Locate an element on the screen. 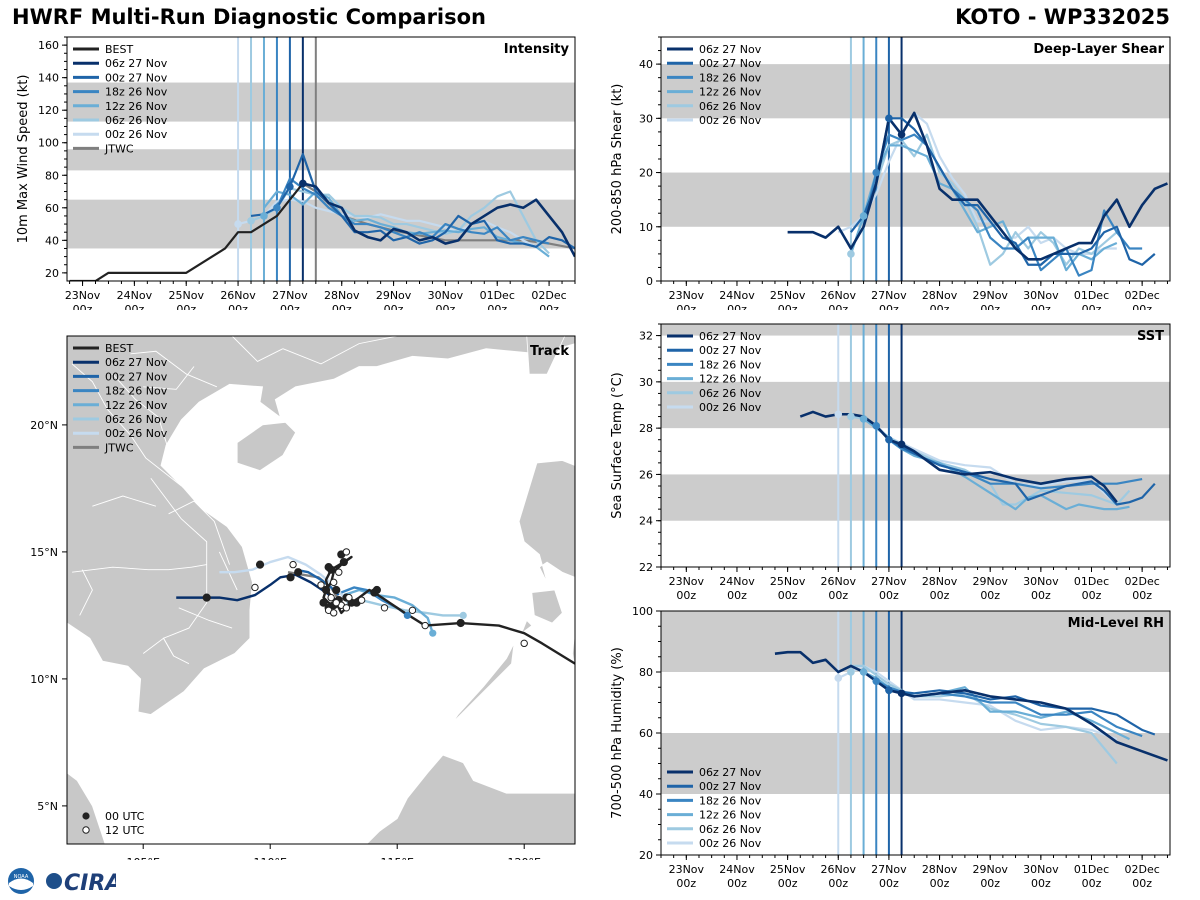  sst-xtick-label: 26Nov is located at coordinates (839, 581).